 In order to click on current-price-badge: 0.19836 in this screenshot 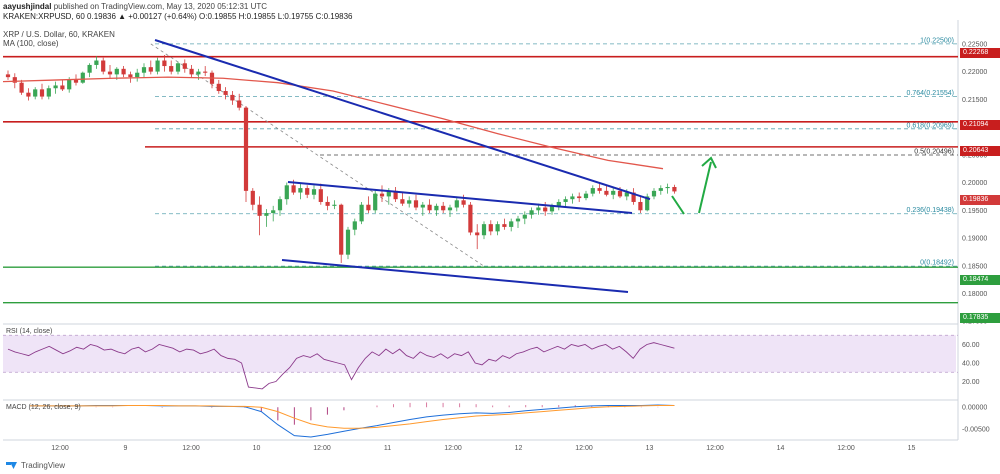, I will do `click(980, 200)`.